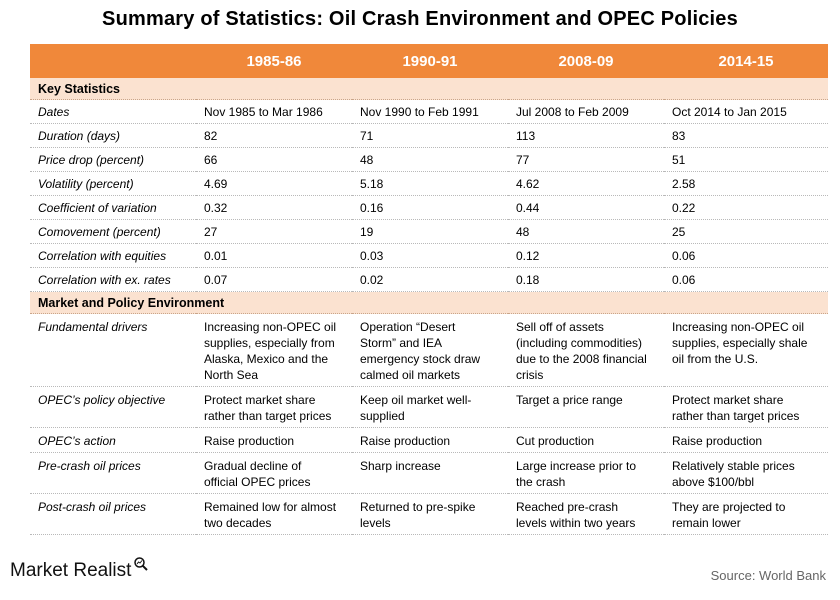 The image size is (840, 600). What do you see at coordinates (586, 255) in the screenshot?
I see `table-cell: 0.12` at bounding box center [586, 255].